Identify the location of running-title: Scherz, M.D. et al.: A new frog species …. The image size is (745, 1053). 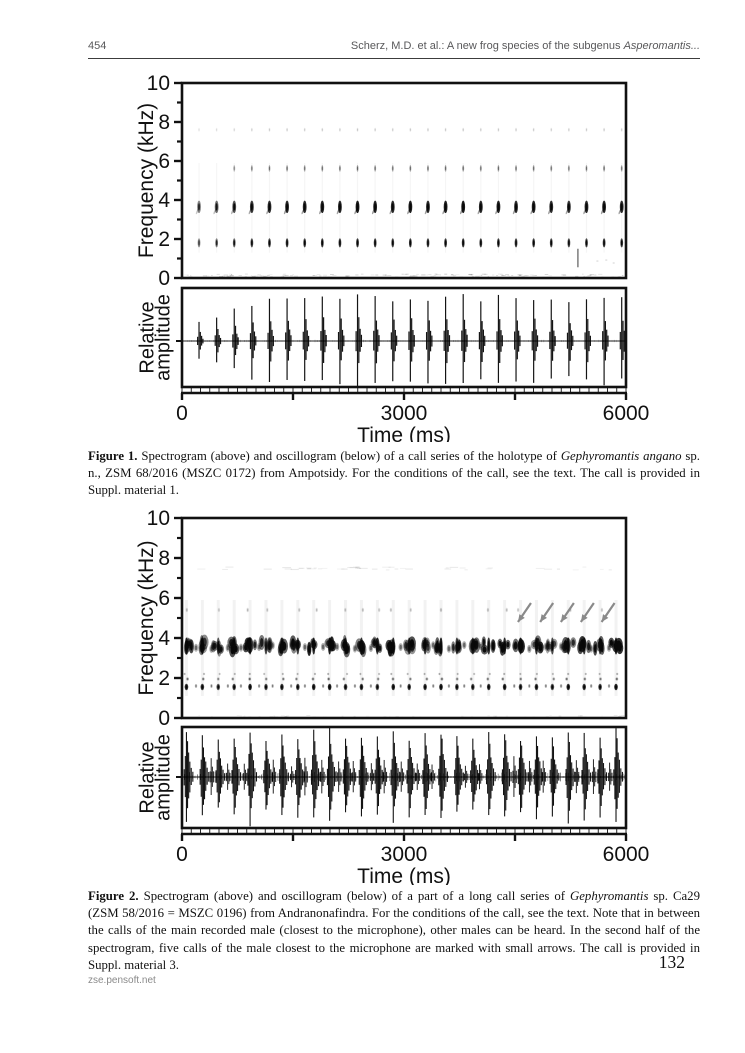
(525, 46).